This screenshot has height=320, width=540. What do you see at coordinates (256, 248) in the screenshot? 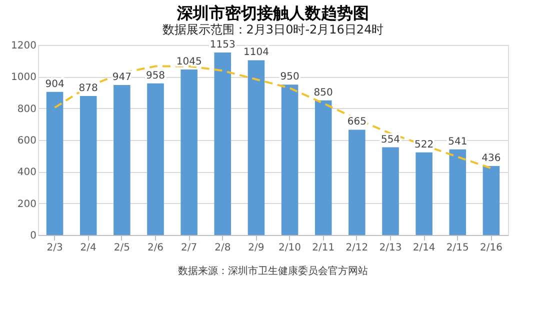
I see `x-tick-label: 2/9` at bounding box center [256, 248].